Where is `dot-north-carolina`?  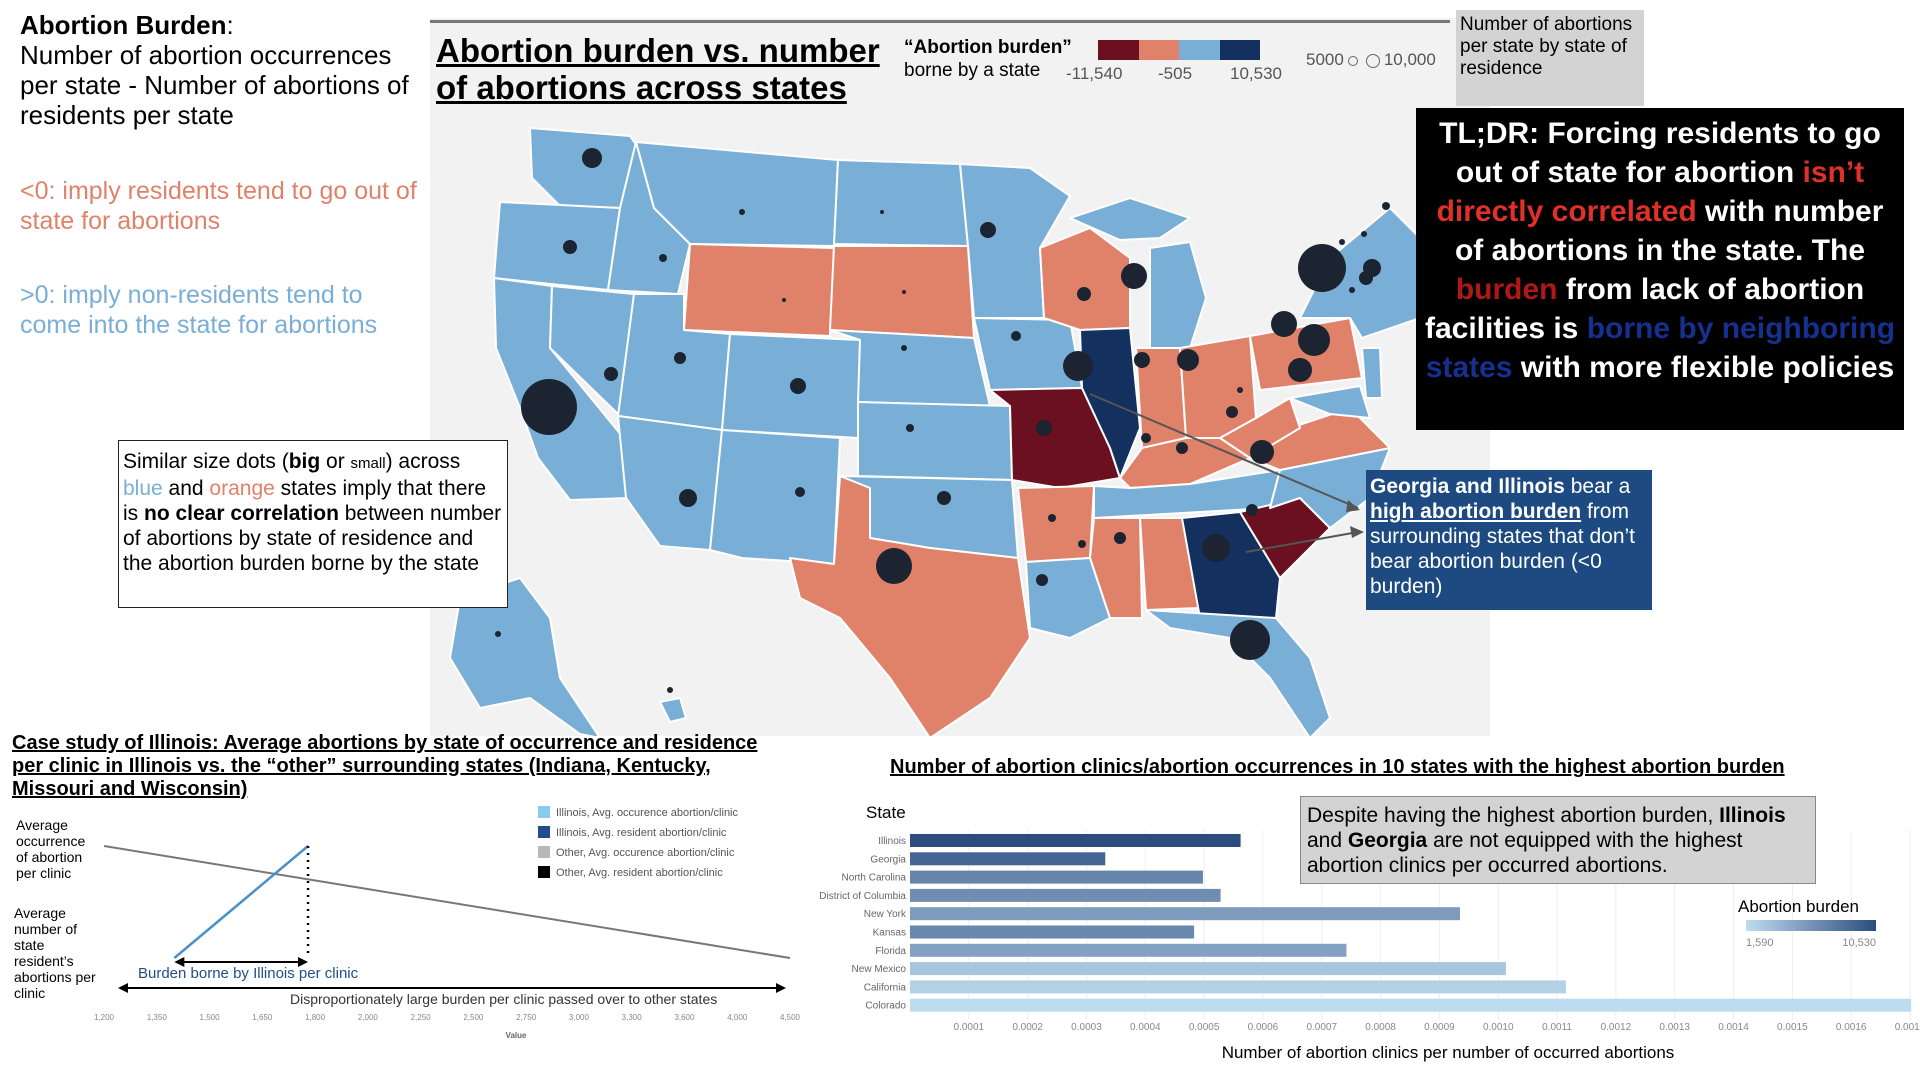 dot-north-carolina is located at coordinates (1262, 452).